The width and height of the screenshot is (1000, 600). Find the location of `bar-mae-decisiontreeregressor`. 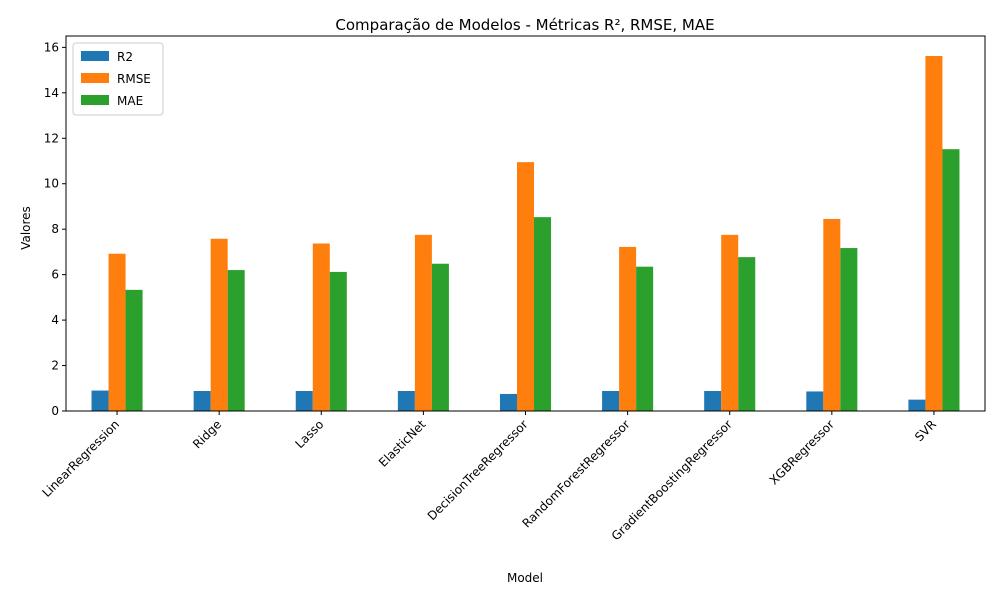

bar-mae-decisiontreeregressor is located at coordinates (543, 314).